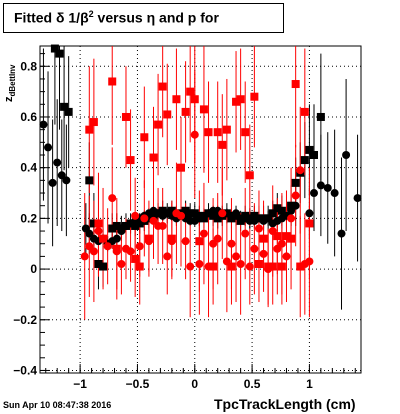 The image size is (400, 414). I want to click on y-axis-label: zdBettInv, so click(10, 83).